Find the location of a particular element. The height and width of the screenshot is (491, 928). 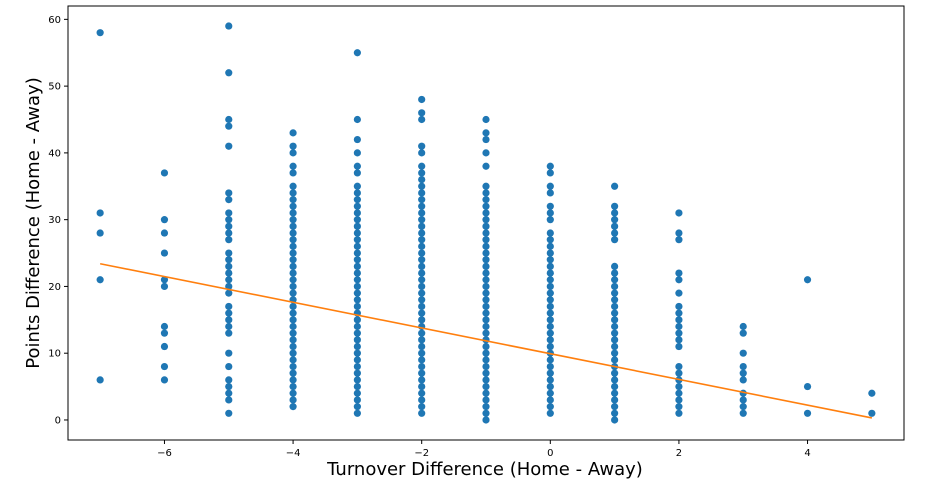

y-tick-label: 20 is located at coordinates (54, 287).